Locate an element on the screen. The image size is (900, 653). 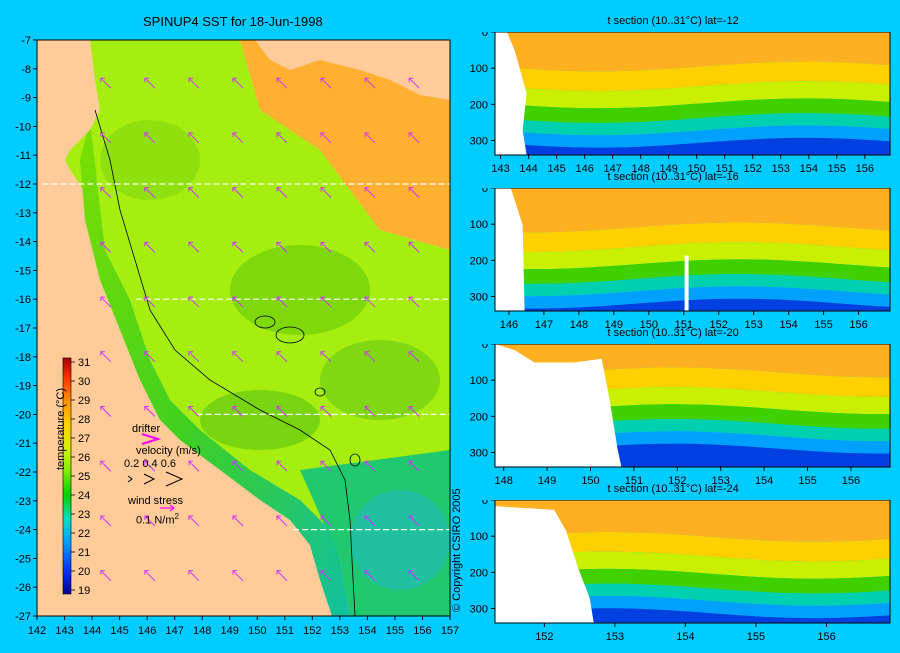
wind-stress-legend-label: wind stress is located at coordinates (156, 501).